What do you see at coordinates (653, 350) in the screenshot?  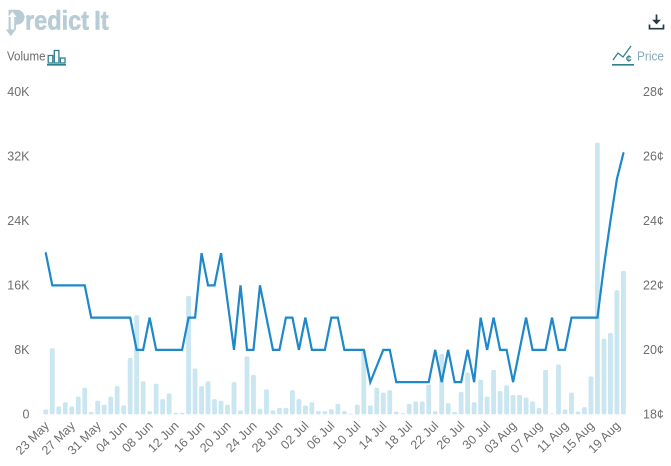 I see `svg-text: 20¢` at bounding box center [653, 350].